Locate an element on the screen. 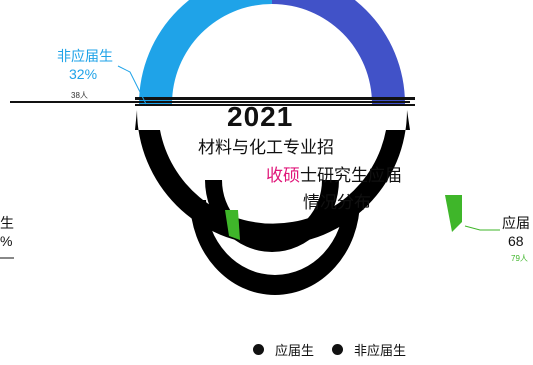 This screenshot has width=533, height=365. ring-bottom-dark is located at coordinates (275, 247).